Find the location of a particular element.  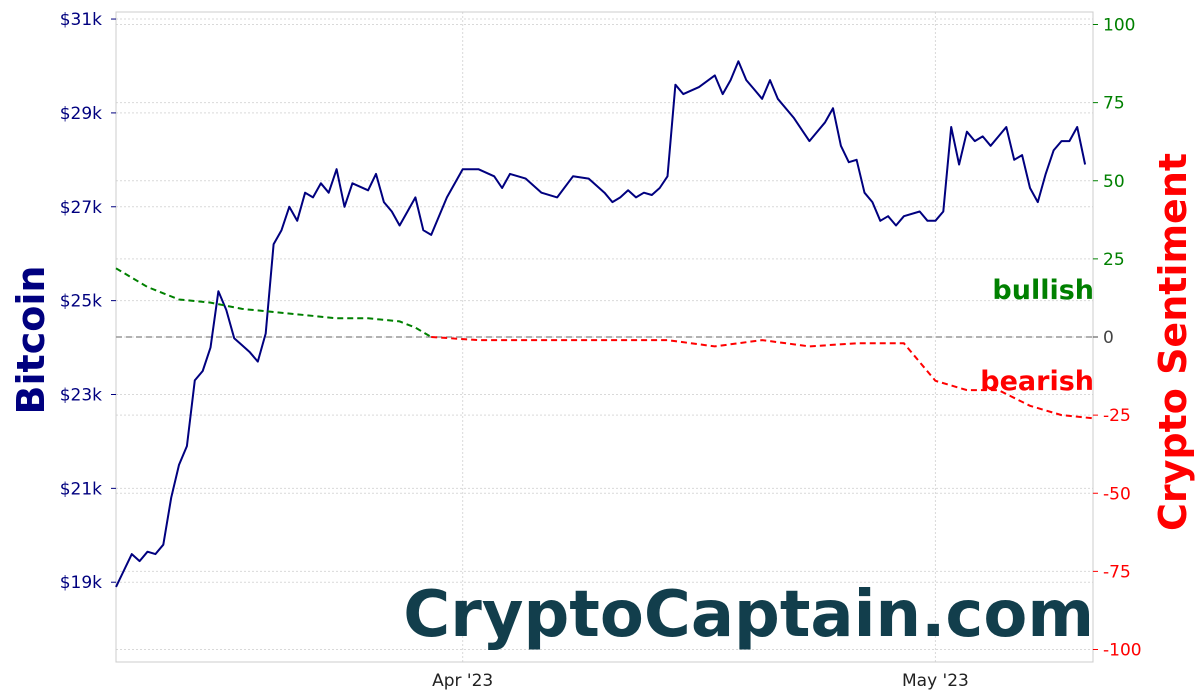

bitcoin-tick-label: $19k is located at coordinates (81, 583).